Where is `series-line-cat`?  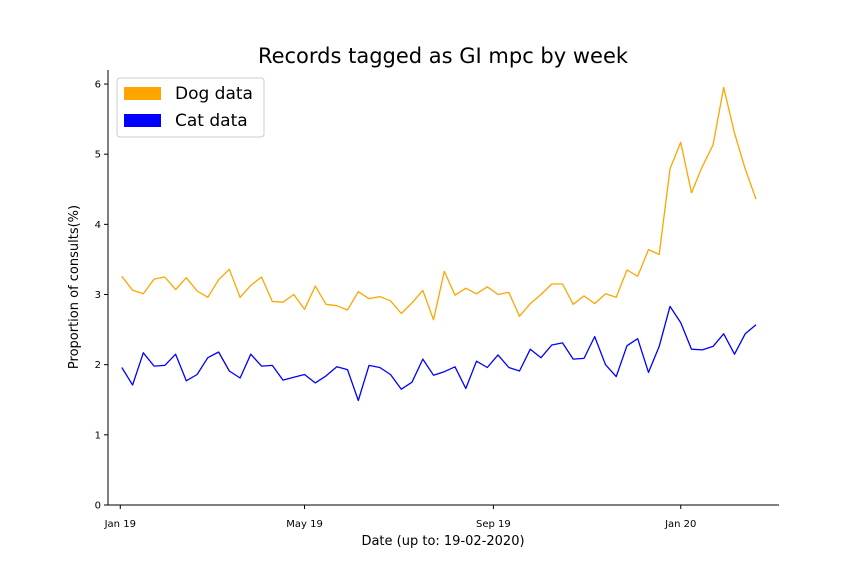 series-line-cat is located at coordinates (439, 353).